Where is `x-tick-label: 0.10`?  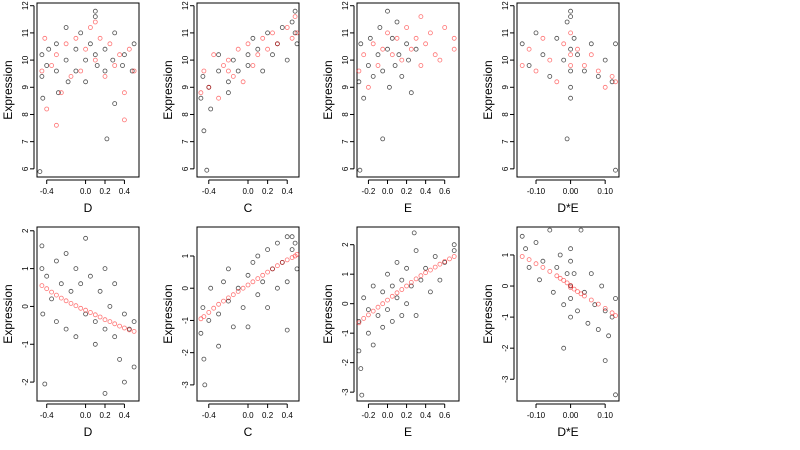 x-tick-label: 0.10 is located at coordinates (605, 415).